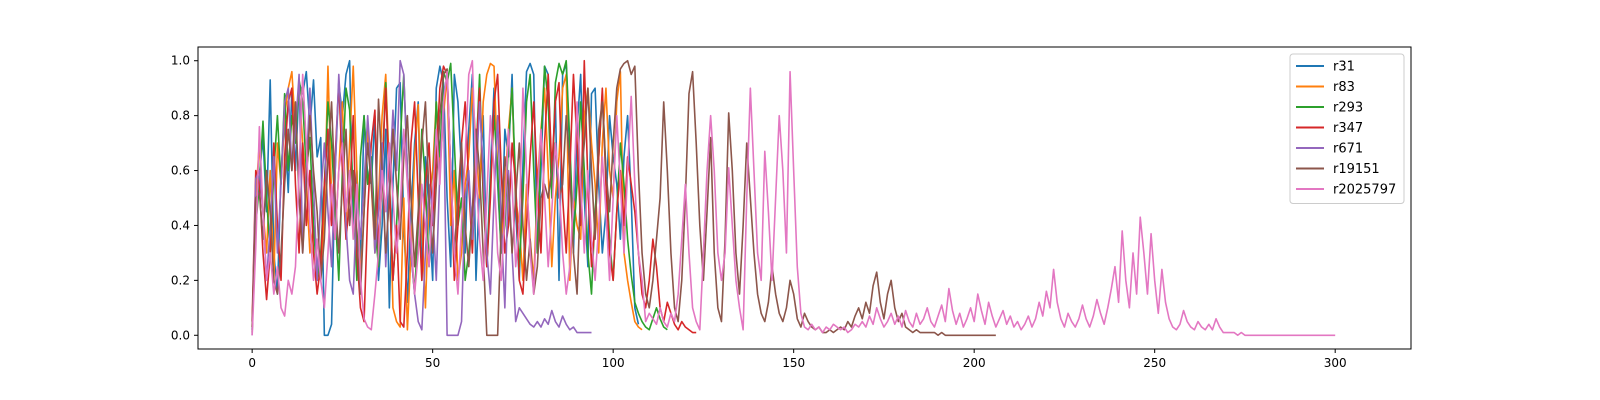 Image resolution: width=1600 pixels, height=400 pixels. What do you see at coordinates (252, 363) in the screenshot?
I see `x-tick-label: 0` at bounding box center [252, 363].